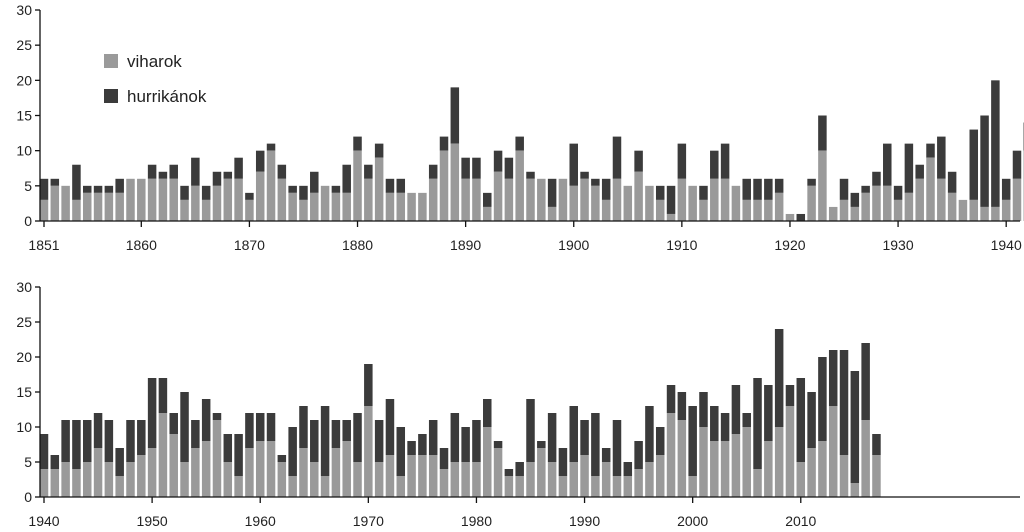 The width and height of the screenshot is (1024, 532). What do you see at coordinates (433, 476) in the screenshot?
I see `bar-viharok-1976` at bounding box center [433, 476].